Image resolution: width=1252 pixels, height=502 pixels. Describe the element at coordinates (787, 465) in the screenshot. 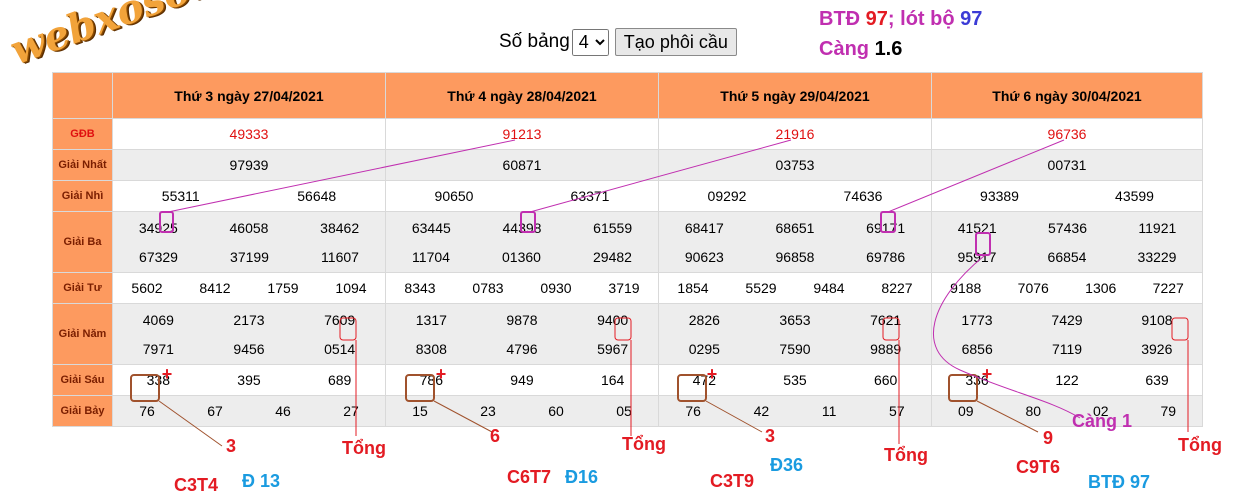

I see `annotation-label: Đ36` at that location.